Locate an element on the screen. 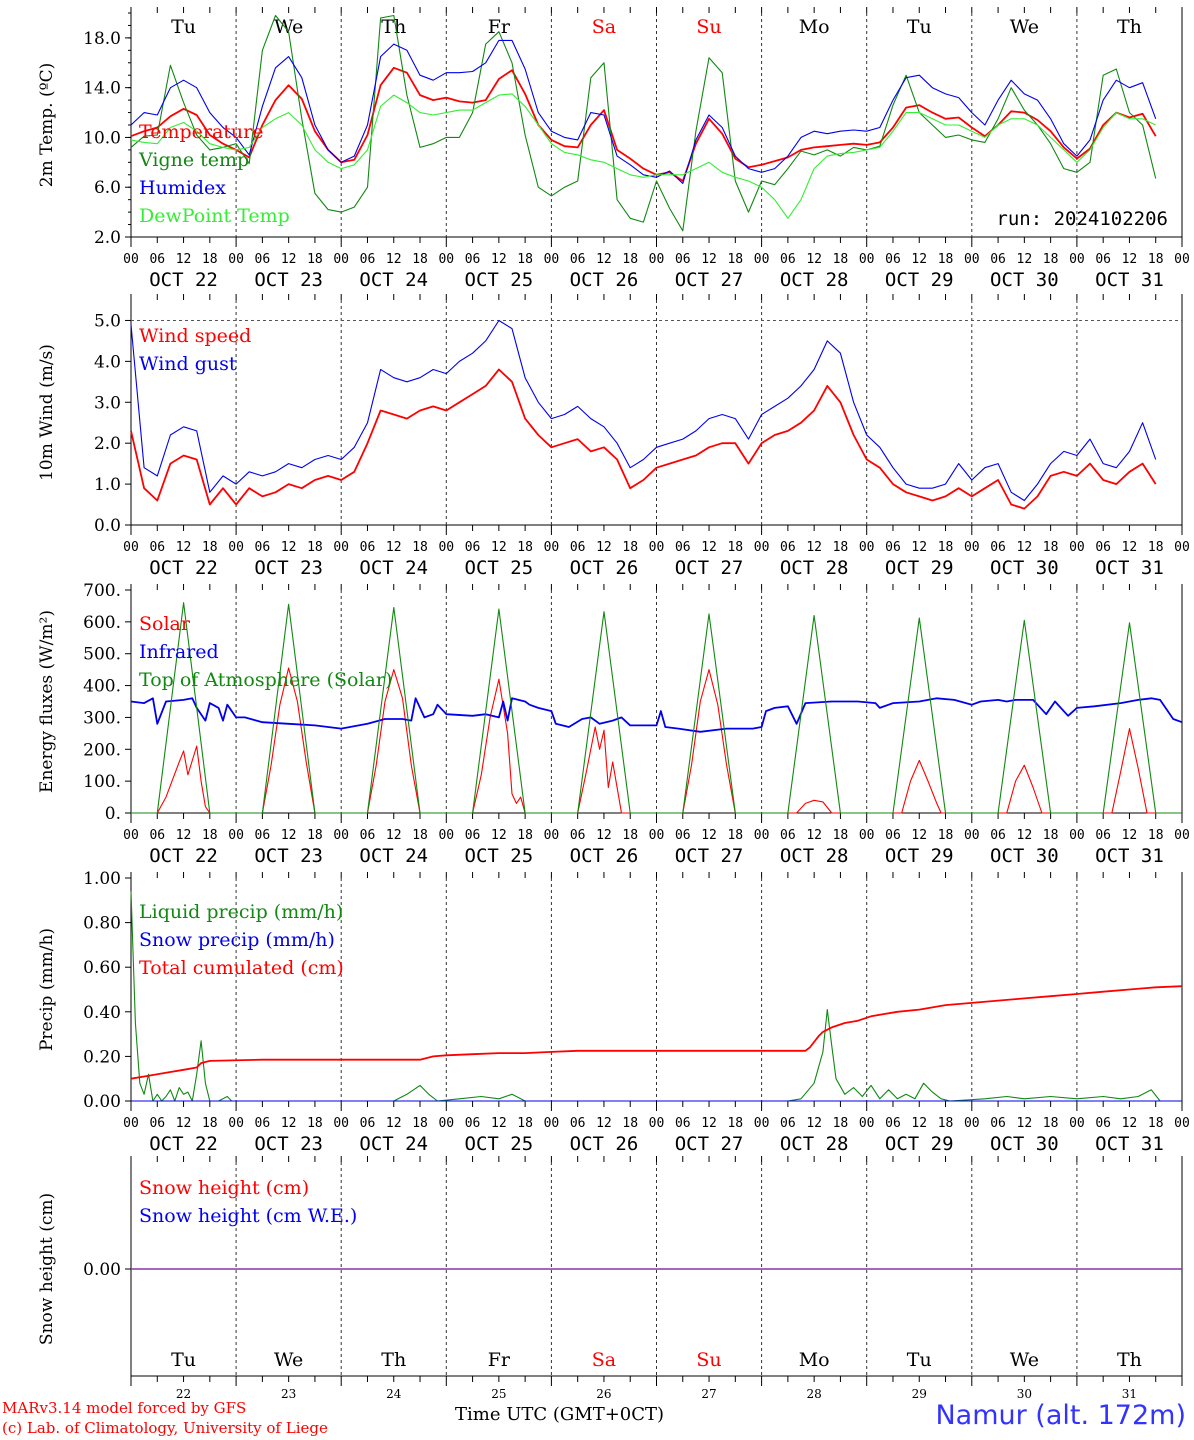 The image size is (1194, 1440). y-tick-label: 600. is located at coordinates (102, 623).